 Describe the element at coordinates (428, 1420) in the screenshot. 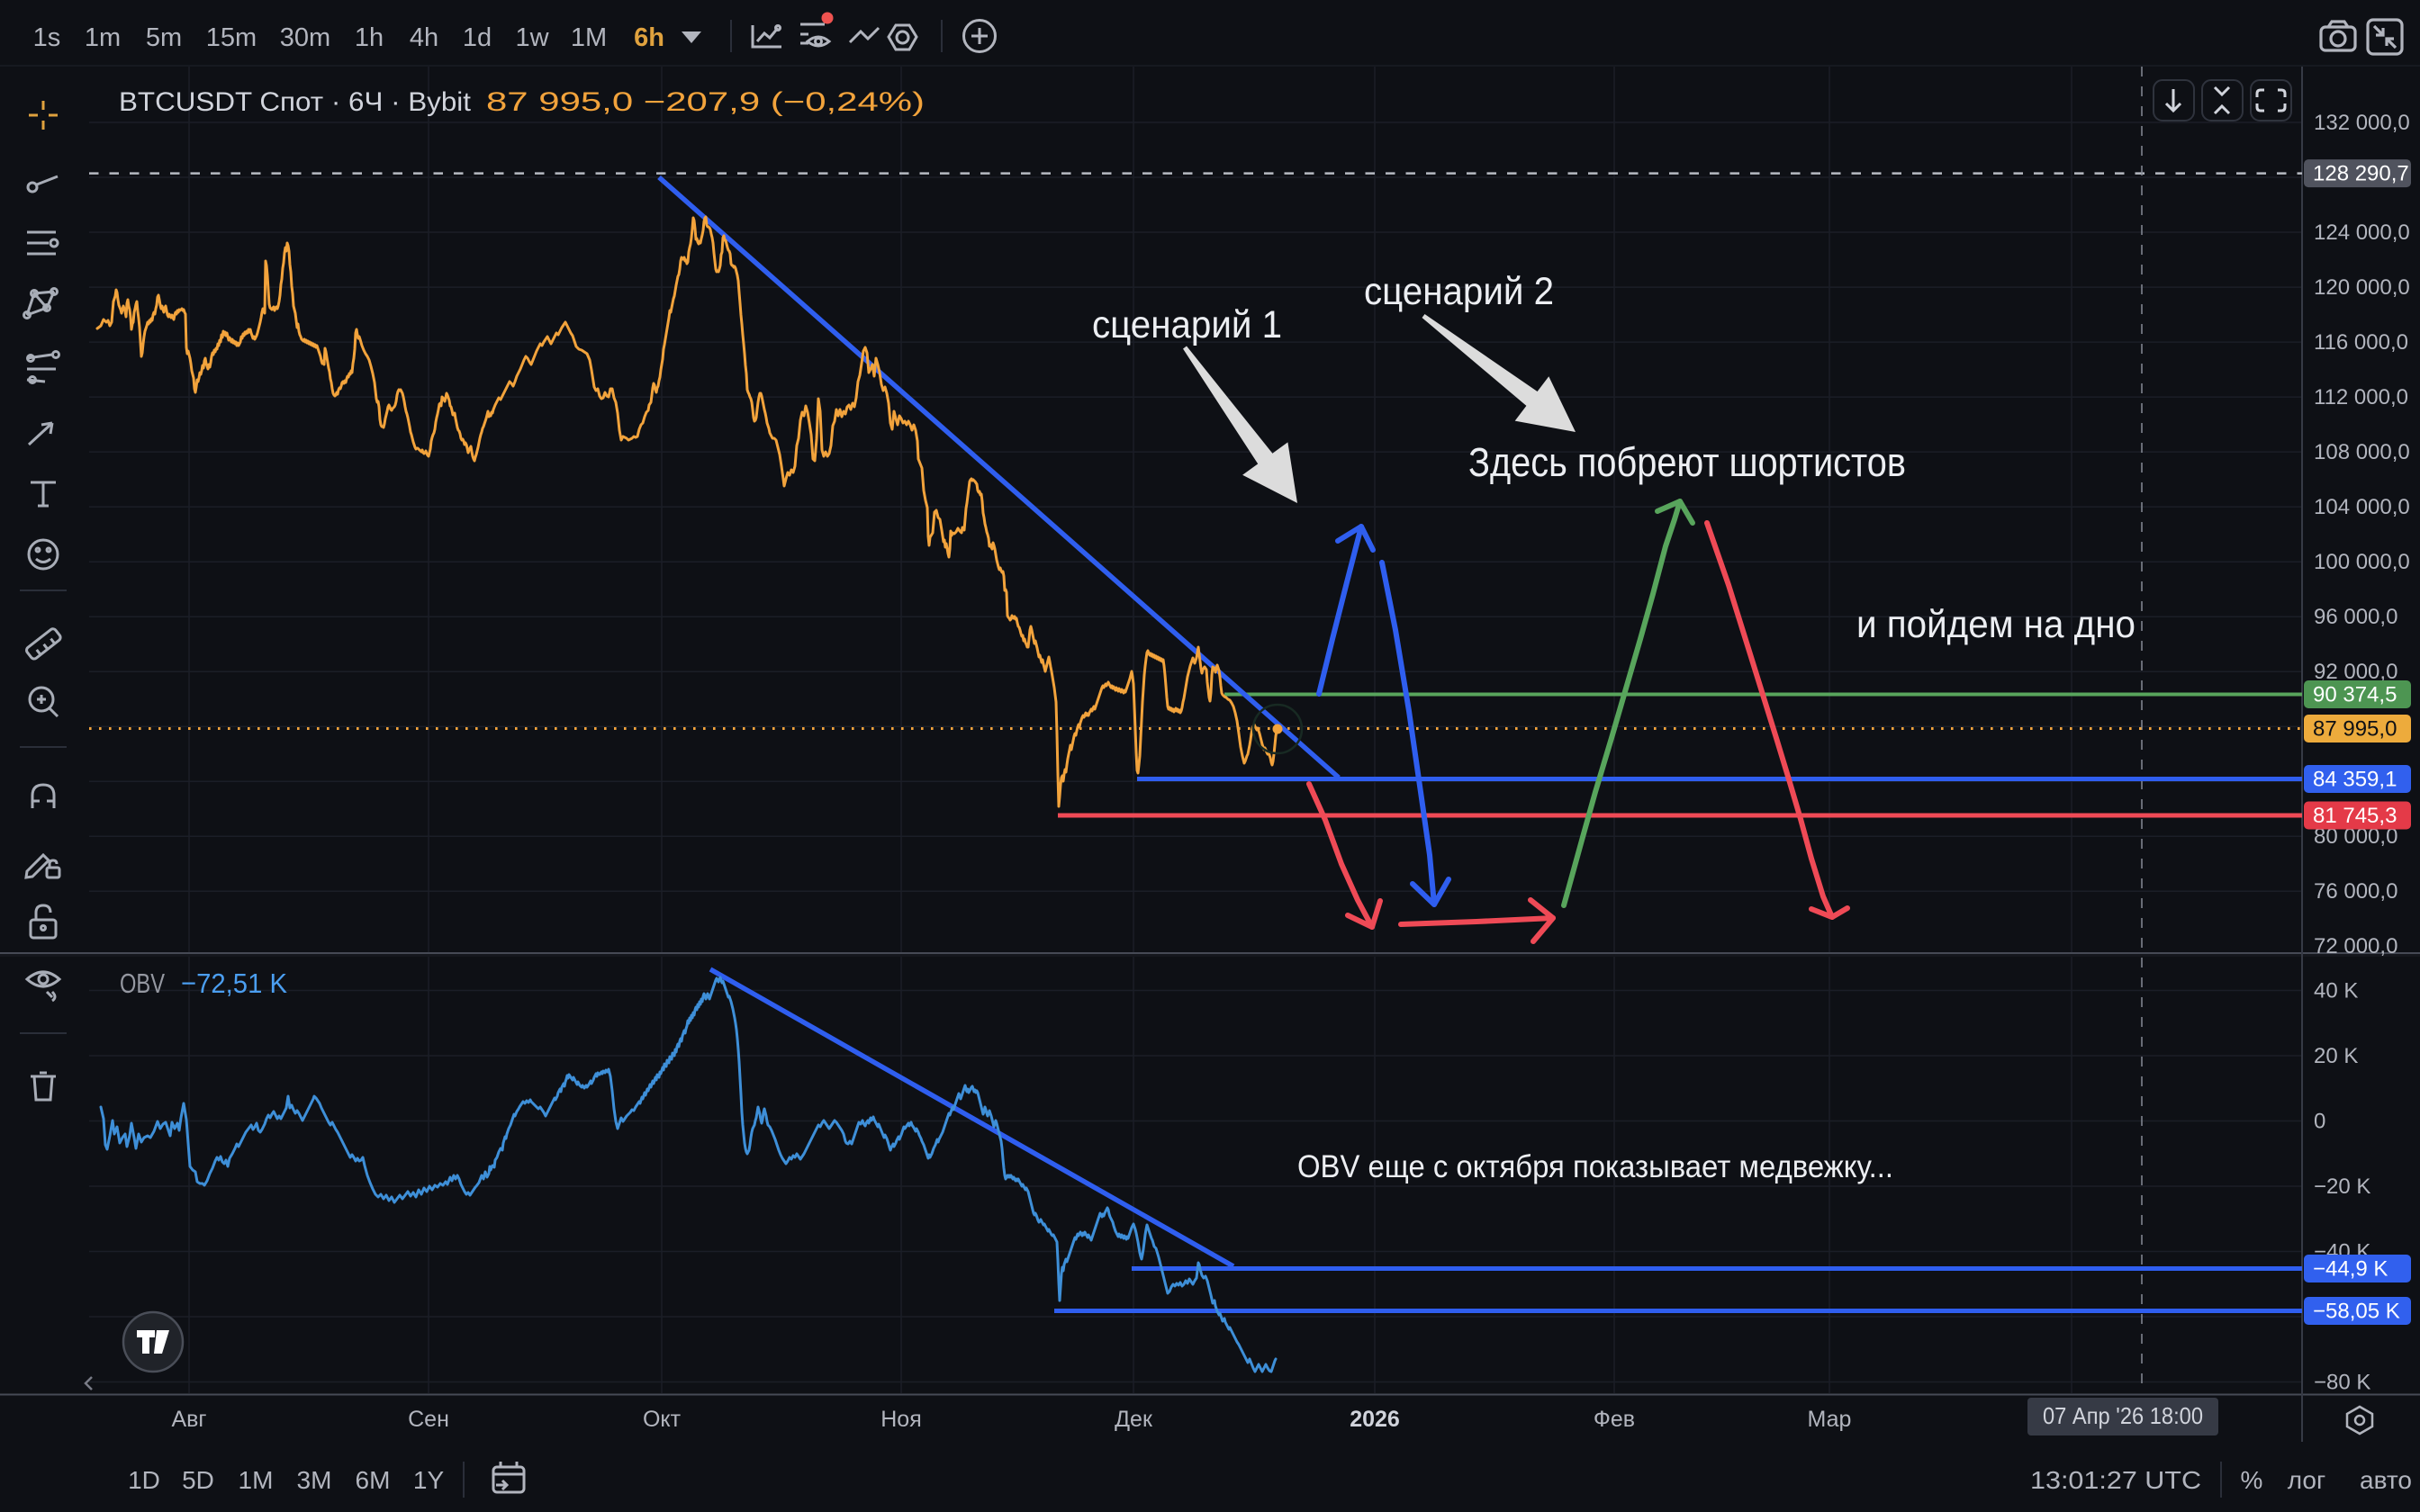

I see `svg-text: Сен` at that location.